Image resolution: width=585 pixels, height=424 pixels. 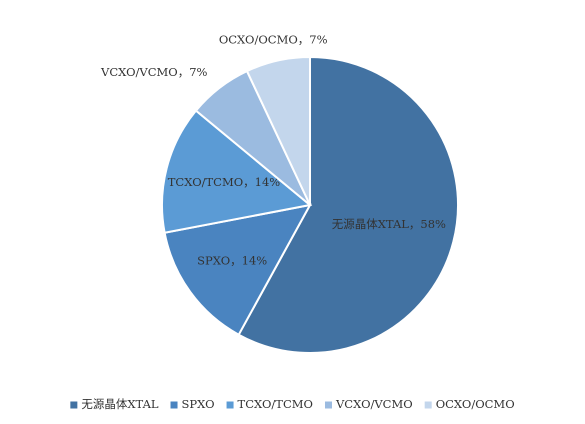 I want to click on data-label: SPXO，14%, so click(x=232, y=261).